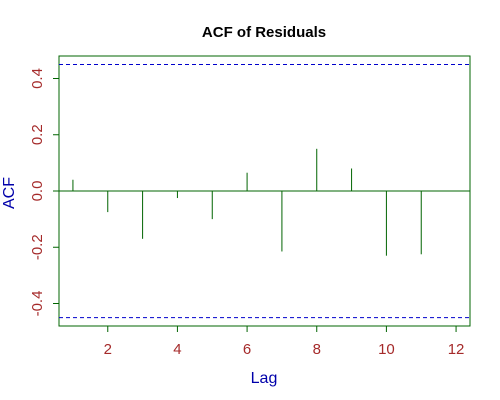 Image resolution: width=500 pixels, height=400 pixels. I want to click on chart-title: ACF of Residuals, so click(264, 32).